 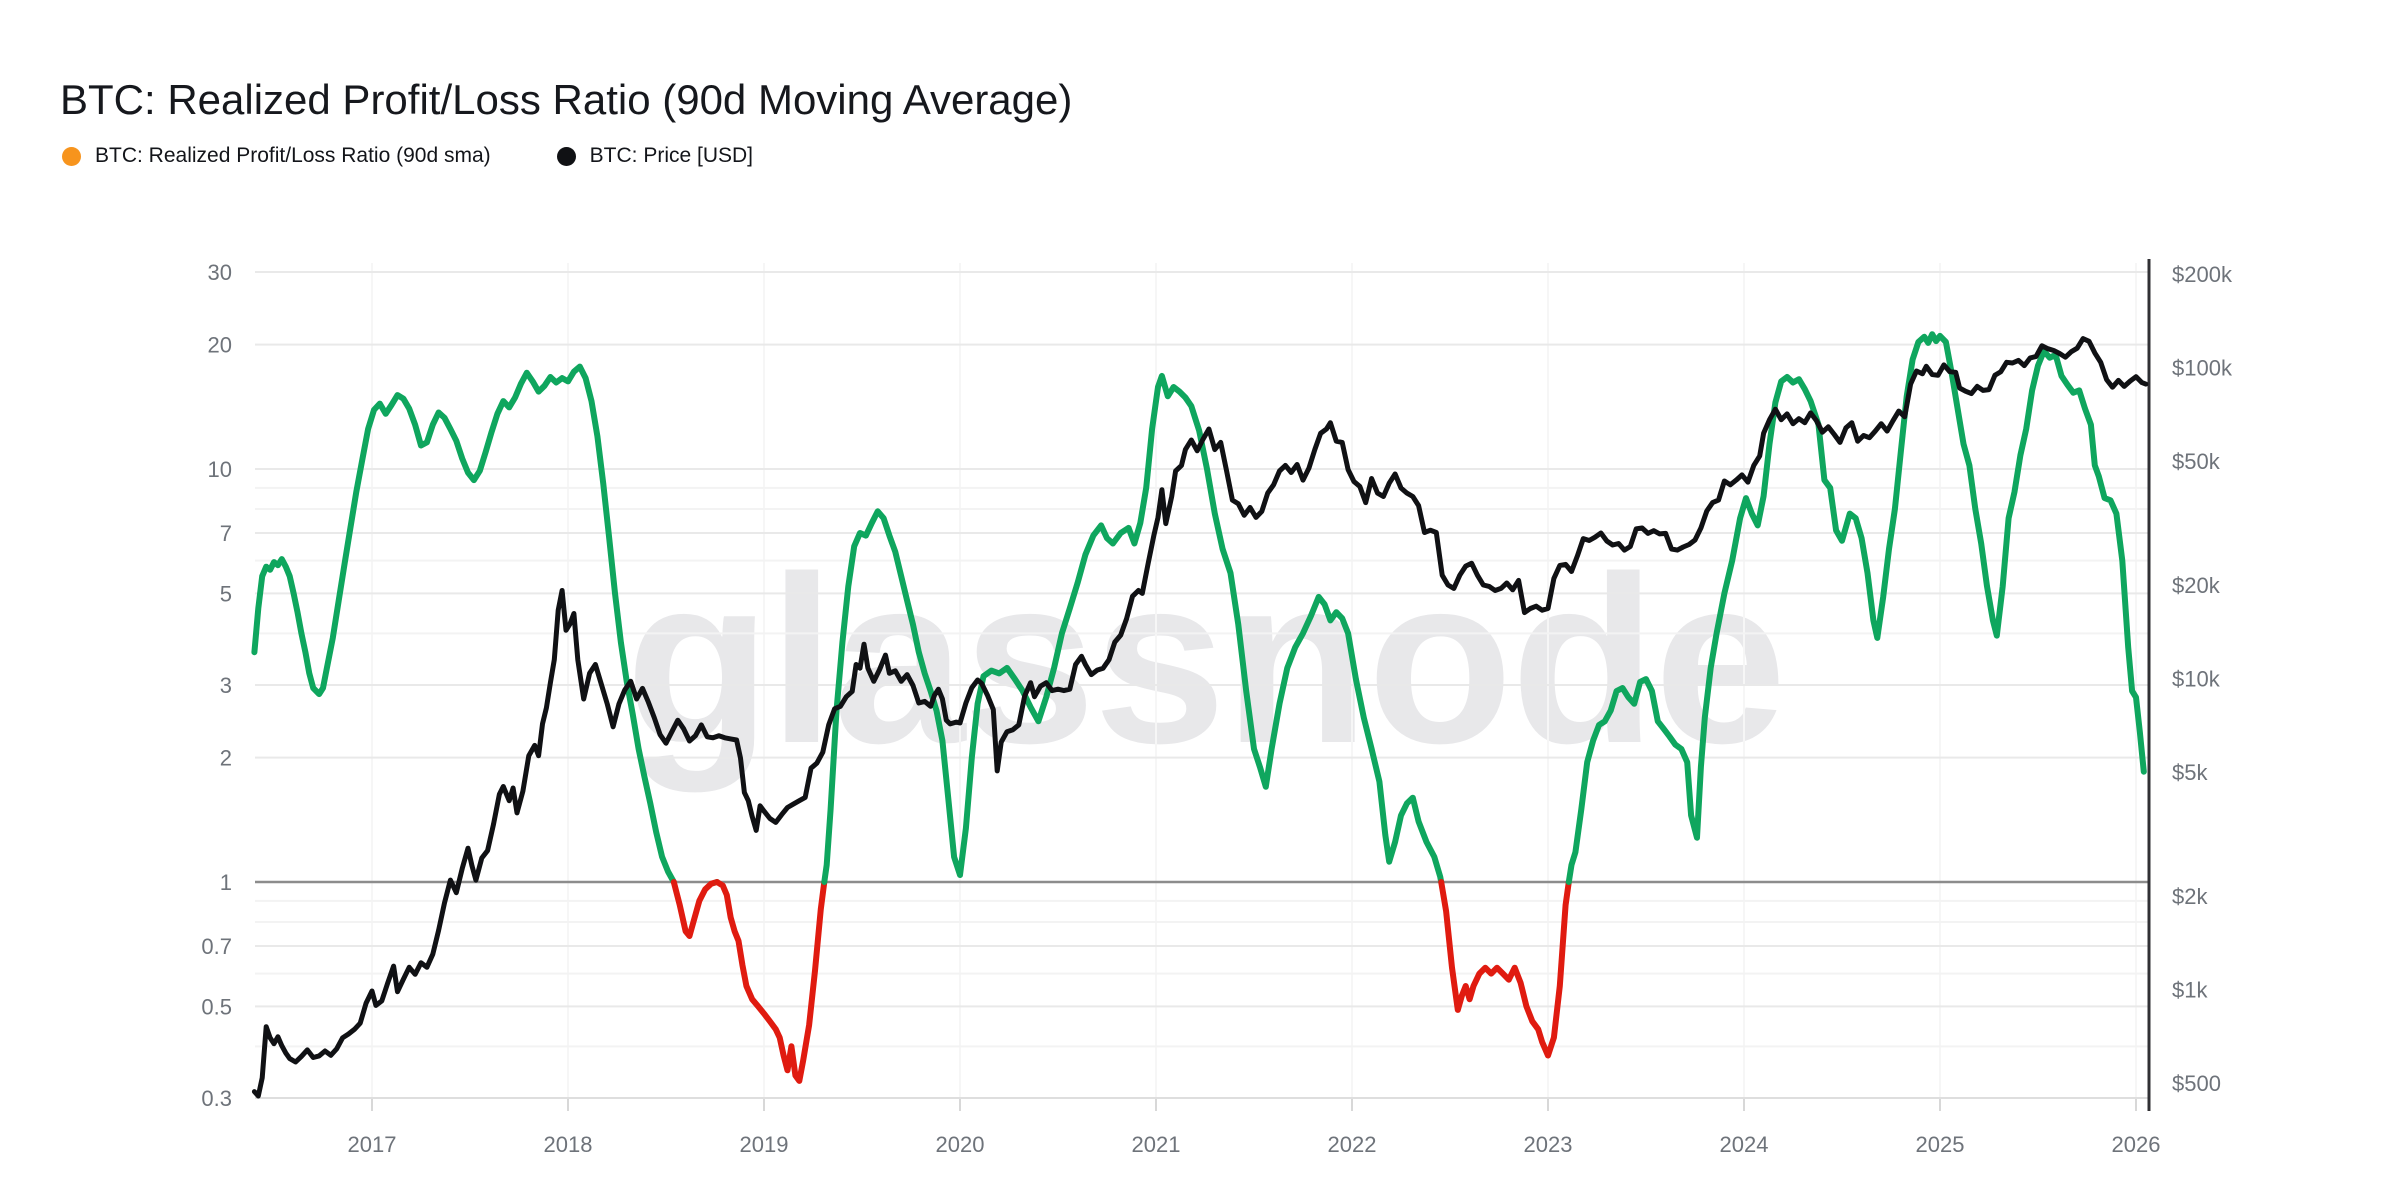 What do you see at coordinates (2190, 772) in the screenshot?
I see `y-axis-right-label: $5k` at bounding box center [2190, 772].